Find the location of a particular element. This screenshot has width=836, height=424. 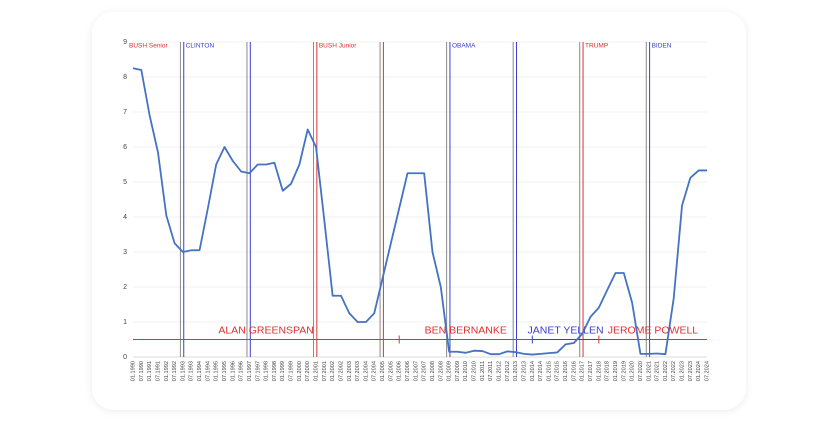

x-tick-label: 07.2007 is located at coordinates (425, 371).